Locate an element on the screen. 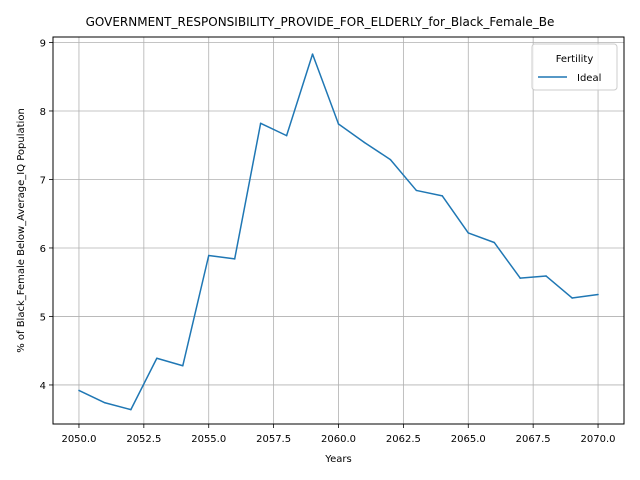 The height and width of the screenshot is (480, 640). x-tick-label: 2065.0 is located at coordinates (468, 439).